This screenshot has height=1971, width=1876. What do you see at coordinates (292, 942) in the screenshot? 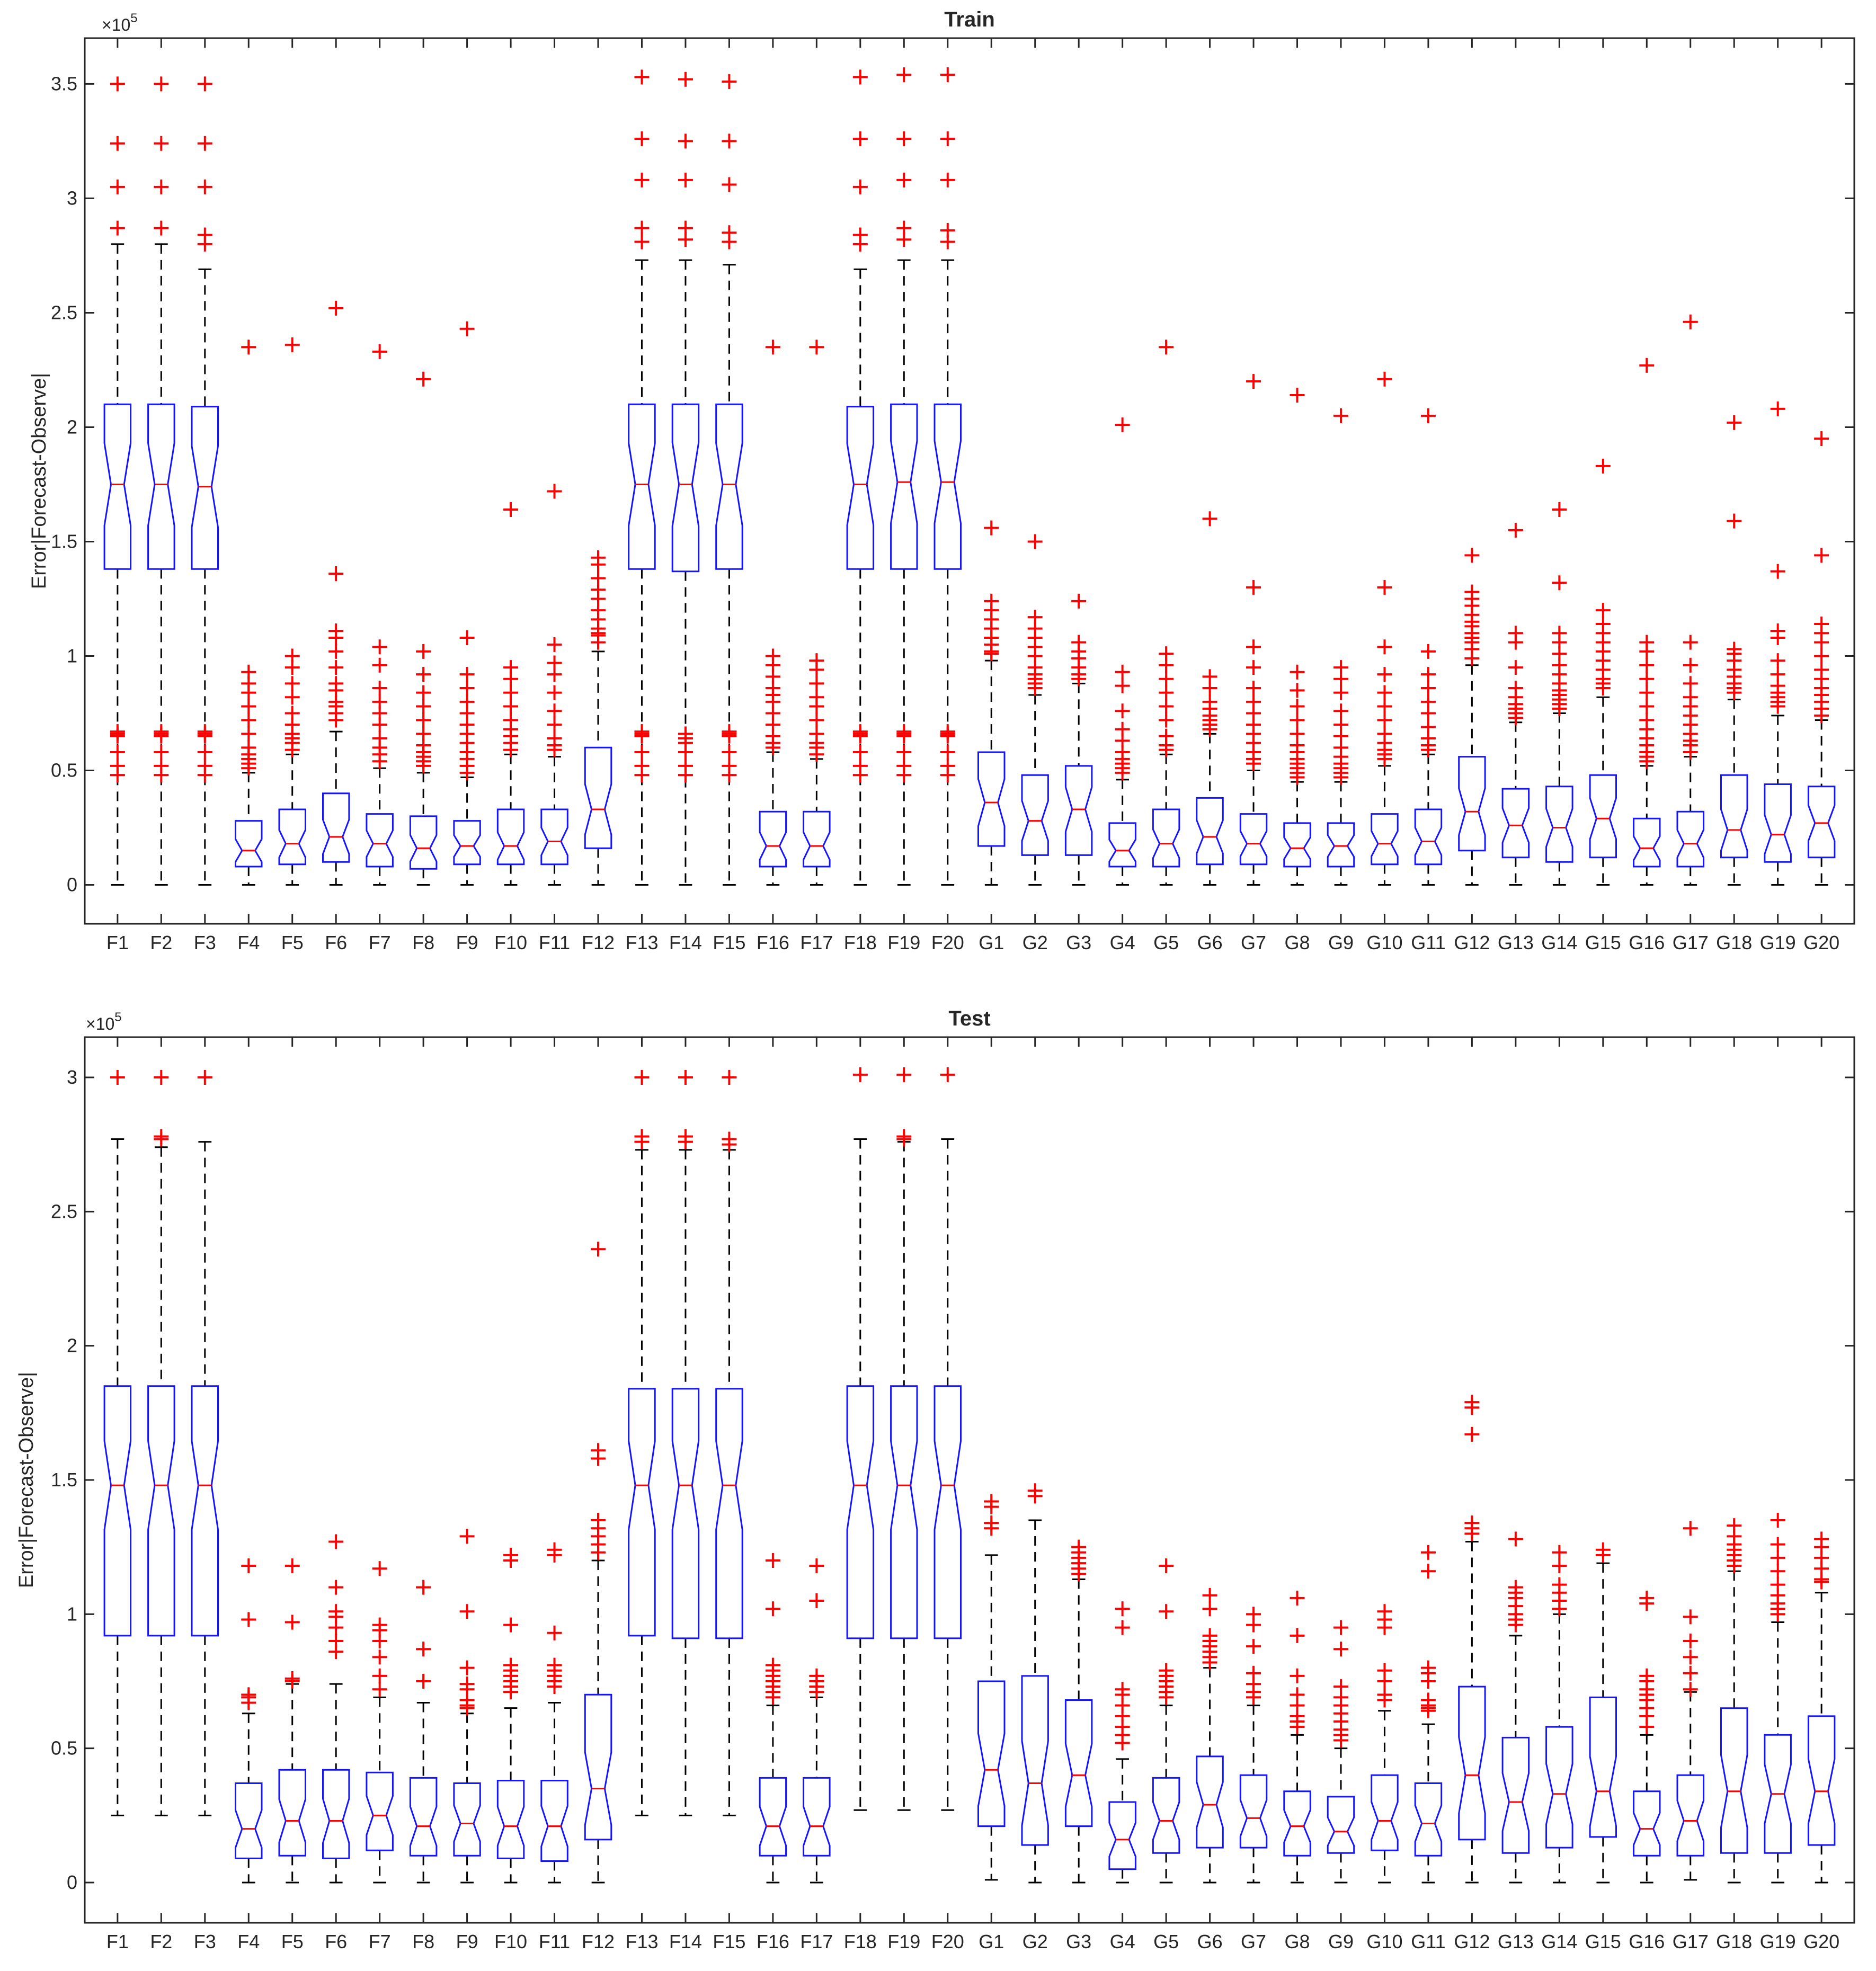
I see `train-x-tick-label: F5` at bounding box center [292, 942].